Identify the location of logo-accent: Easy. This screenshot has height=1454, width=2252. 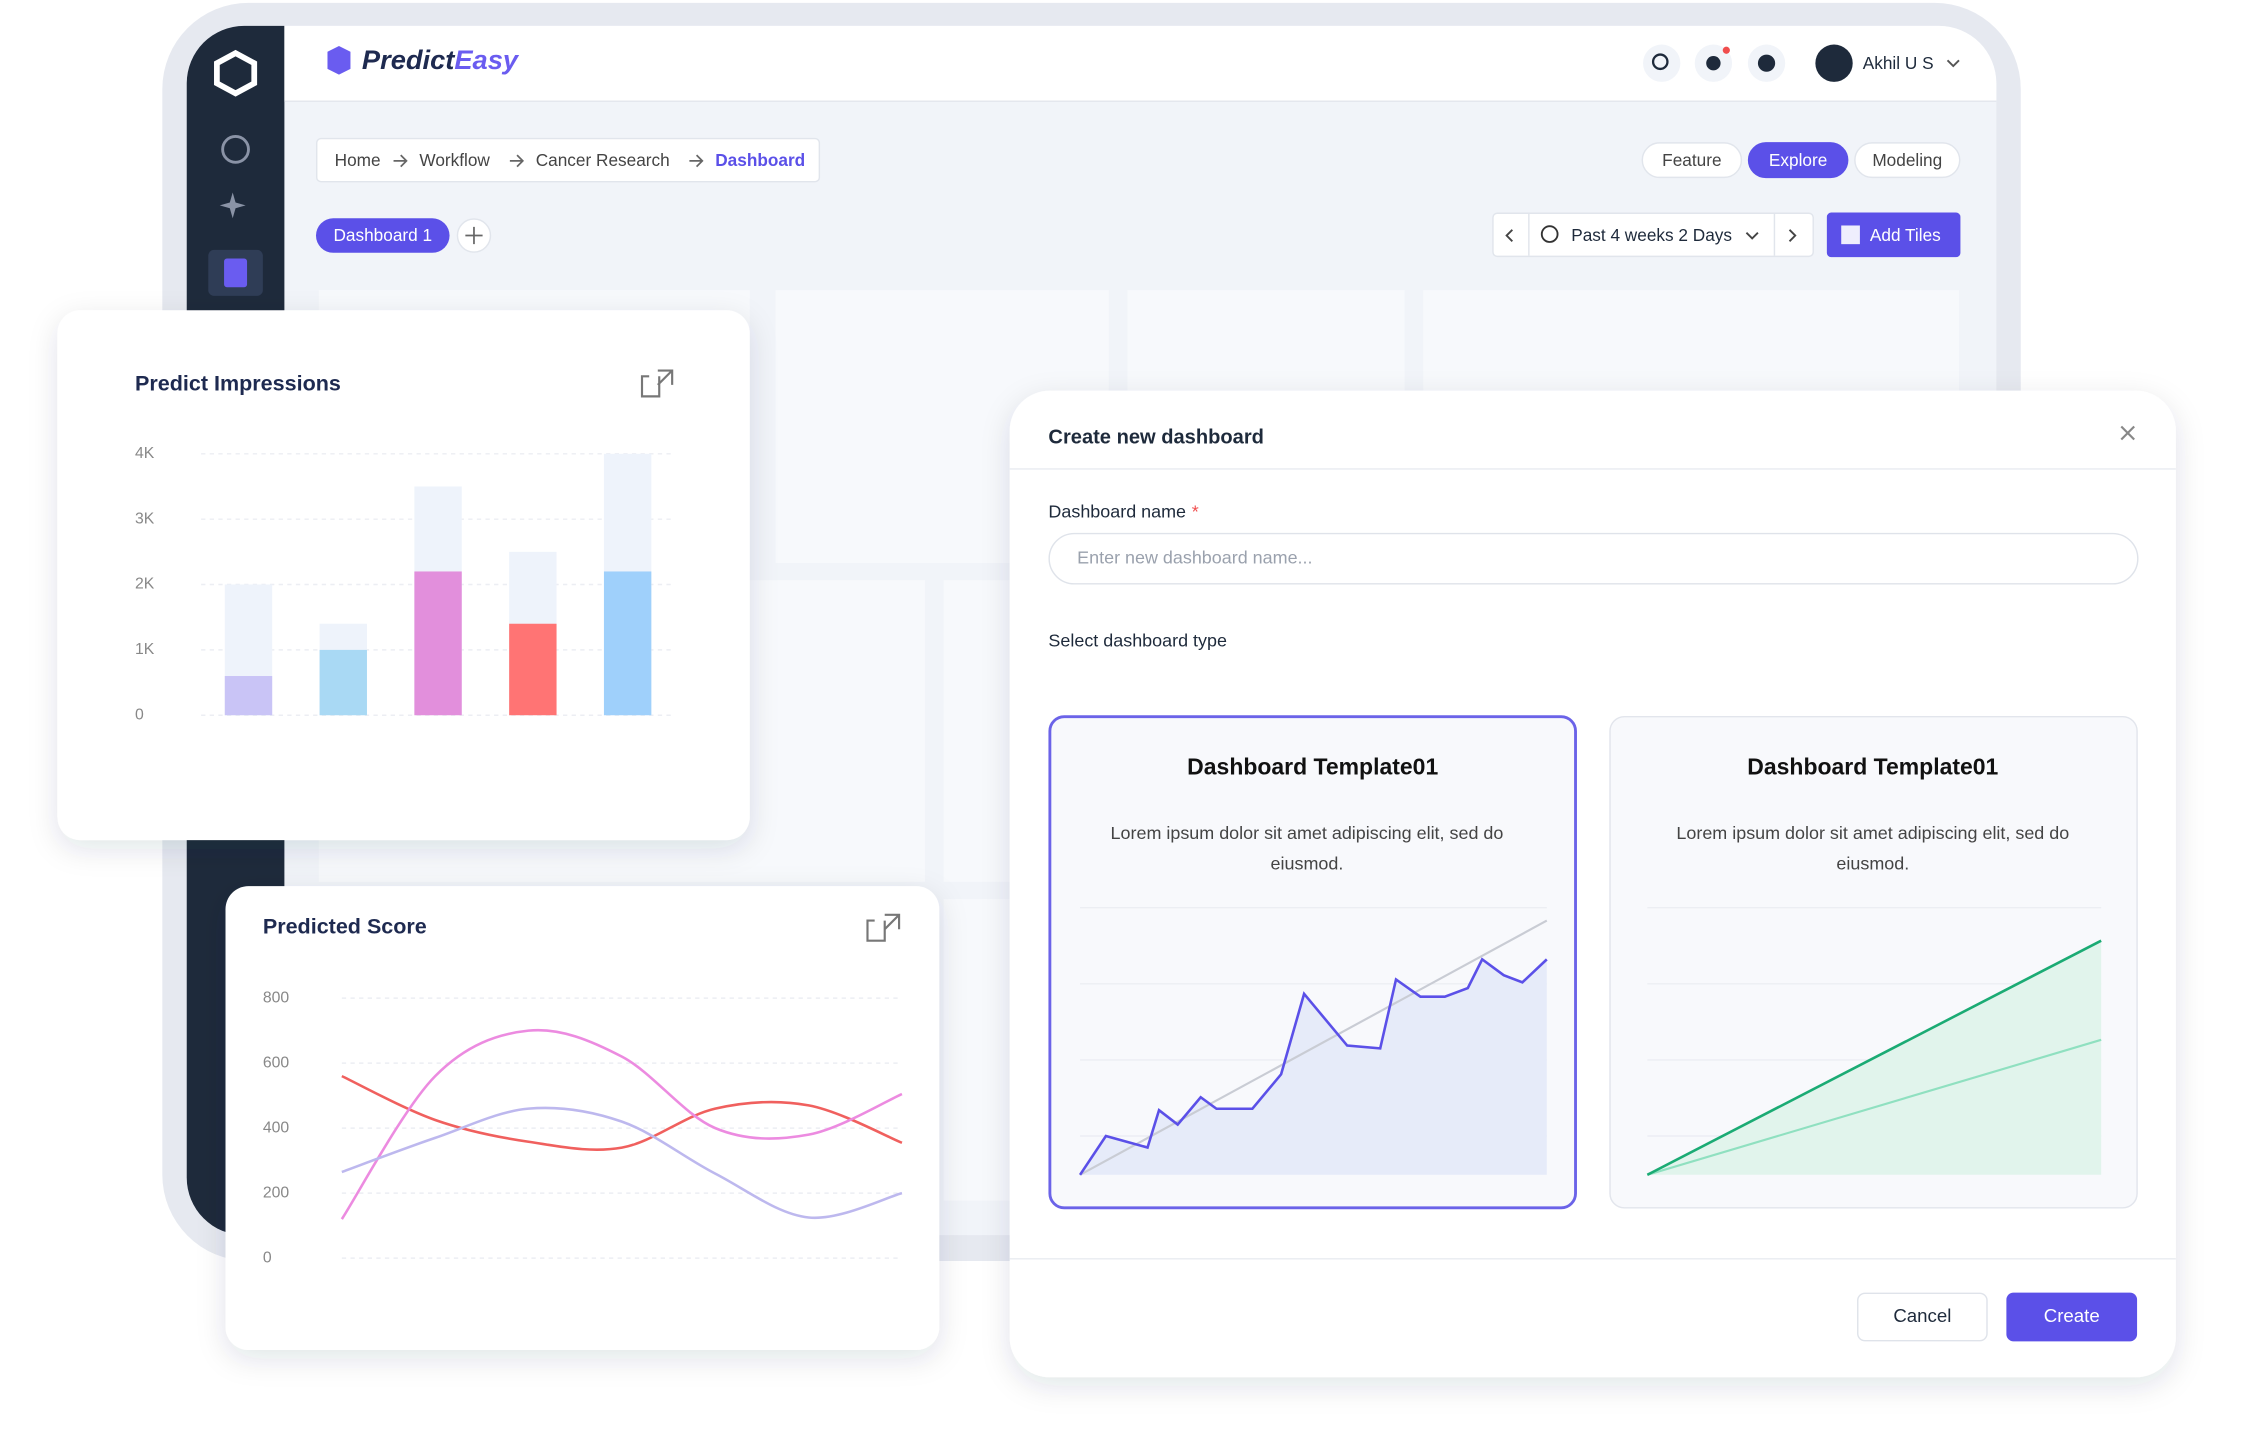
(487, 59).